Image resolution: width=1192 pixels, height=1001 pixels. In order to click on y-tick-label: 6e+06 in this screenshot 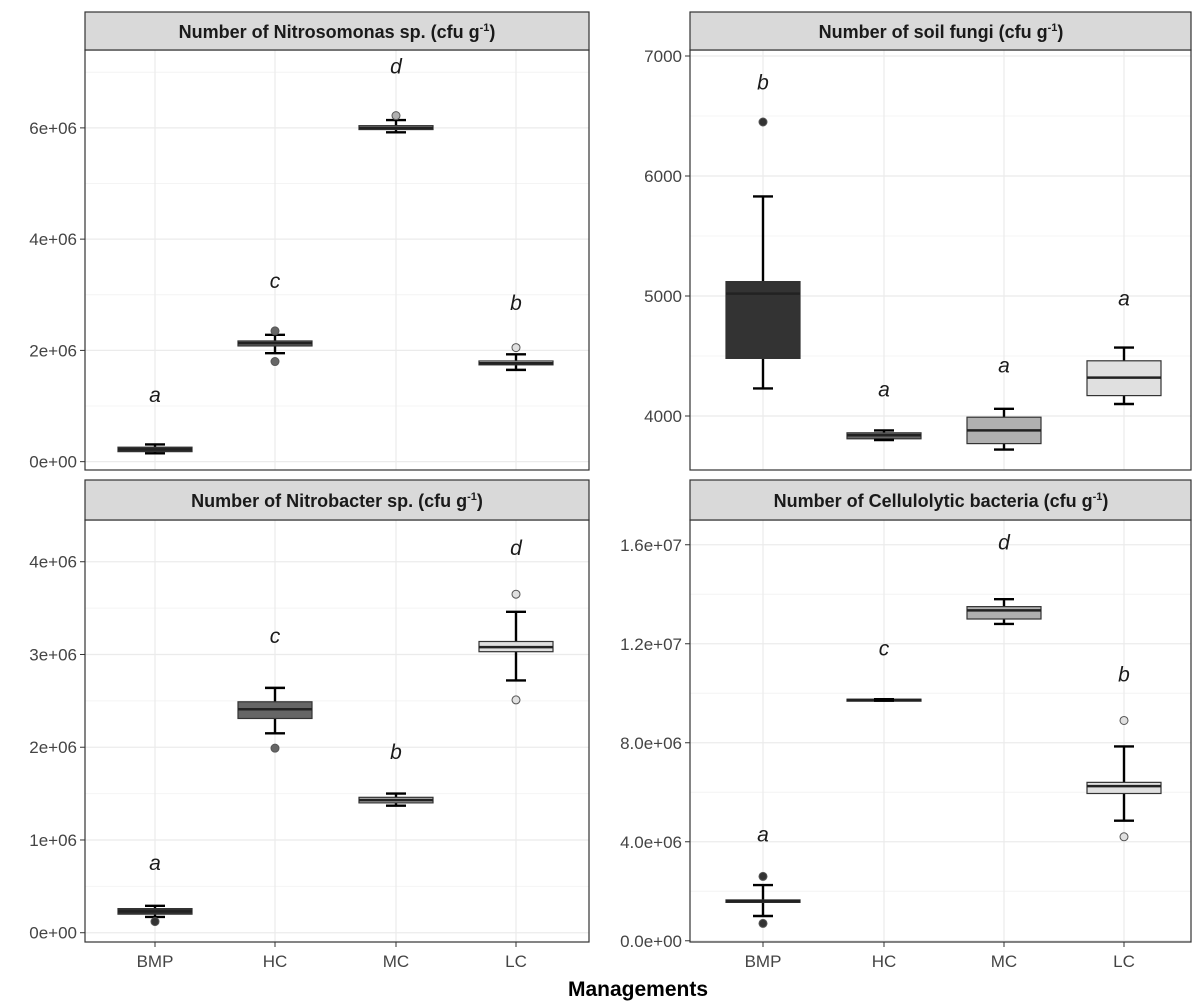, I will do `click(53, 128)`.